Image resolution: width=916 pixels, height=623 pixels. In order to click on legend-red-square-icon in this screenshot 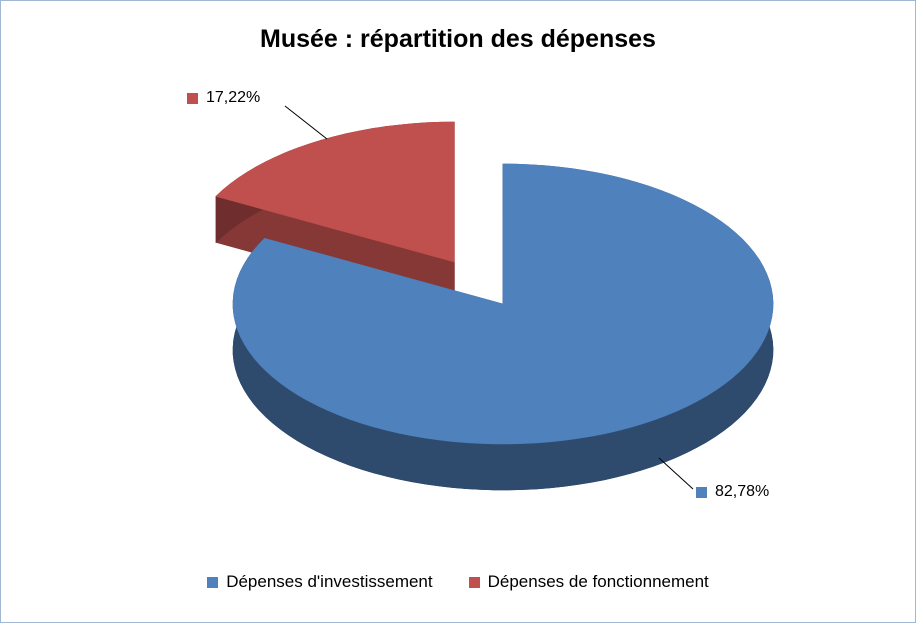, I will do `click(474, 582)`.